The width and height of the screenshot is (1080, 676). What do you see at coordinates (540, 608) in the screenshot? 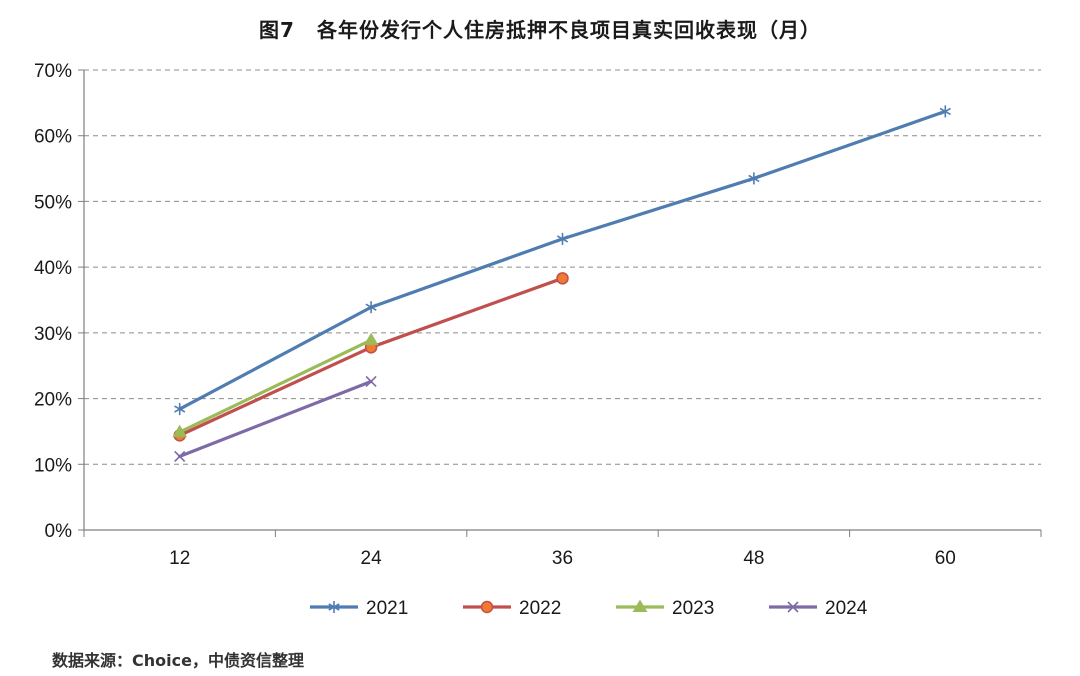
I see `legend-label-2022: 2022` at bounding box center [540, 608].